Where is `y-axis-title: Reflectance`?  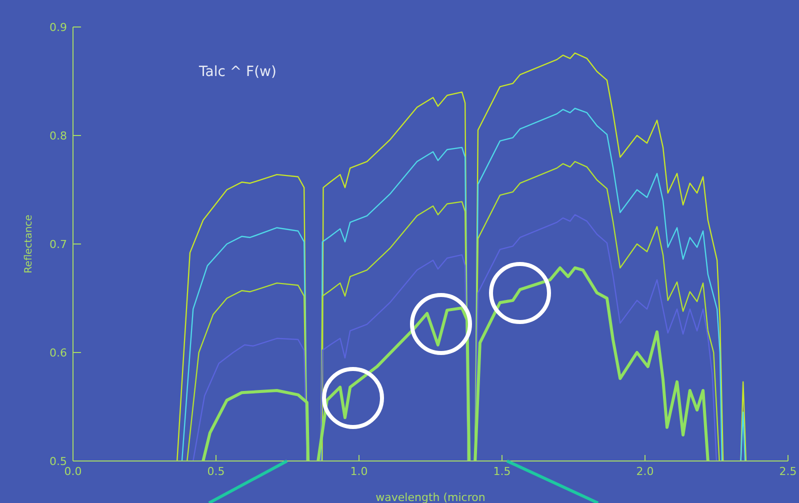
y-axis-title: Reflectance is located at coordinates (29, 244).